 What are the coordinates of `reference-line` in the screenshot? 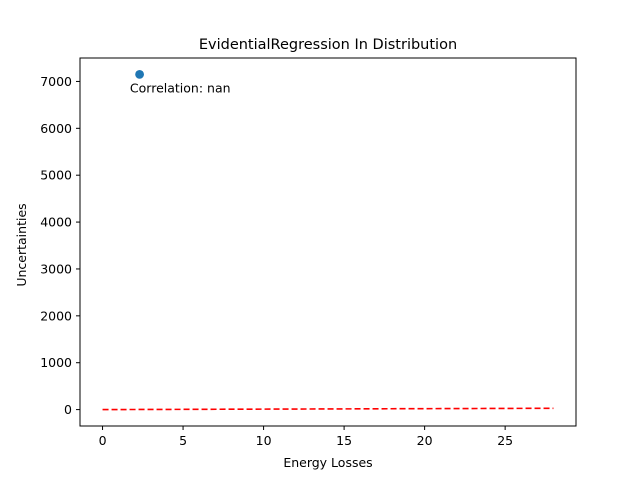 It's located at (328, 409).